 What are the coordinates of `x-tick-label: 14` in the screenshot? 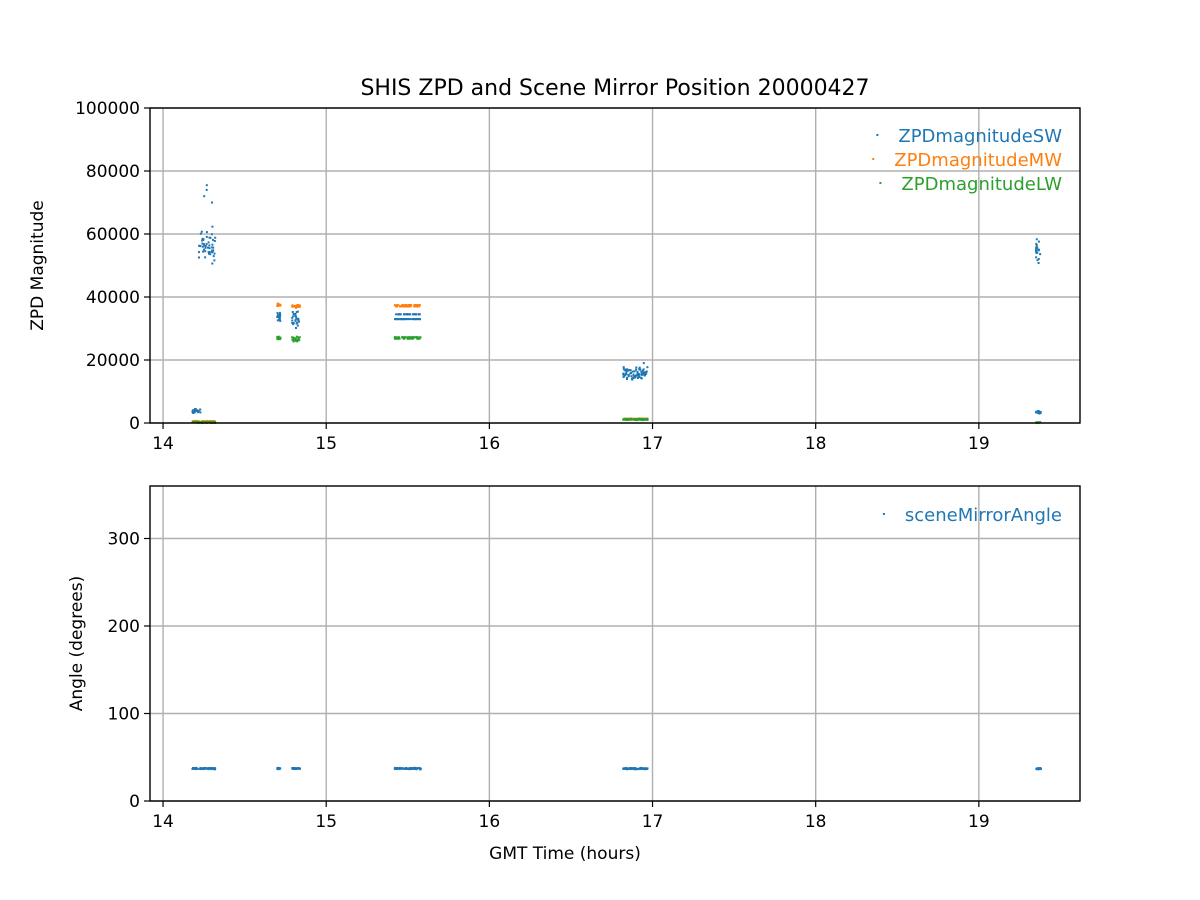 It's located at (163, 822).